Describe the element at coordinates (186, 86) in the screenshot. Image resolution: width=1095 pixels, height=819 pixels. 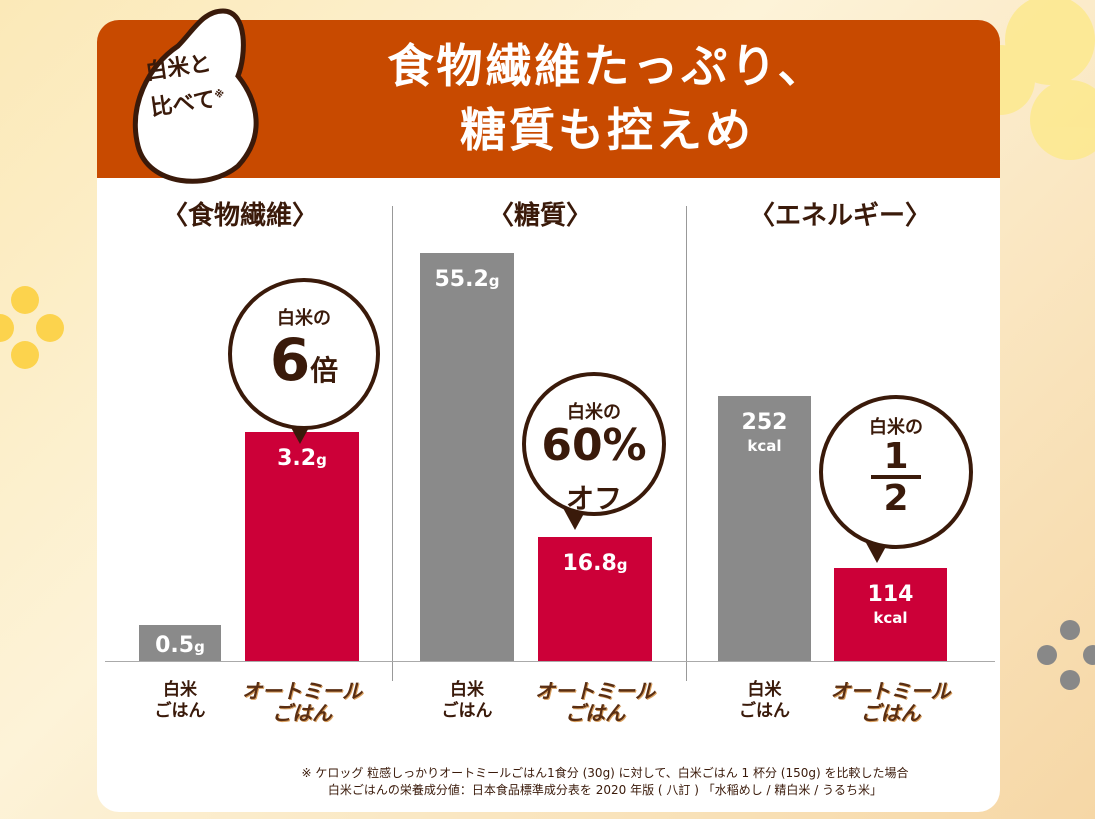
I see `badge-text: 白米と 比べて※` at that location.